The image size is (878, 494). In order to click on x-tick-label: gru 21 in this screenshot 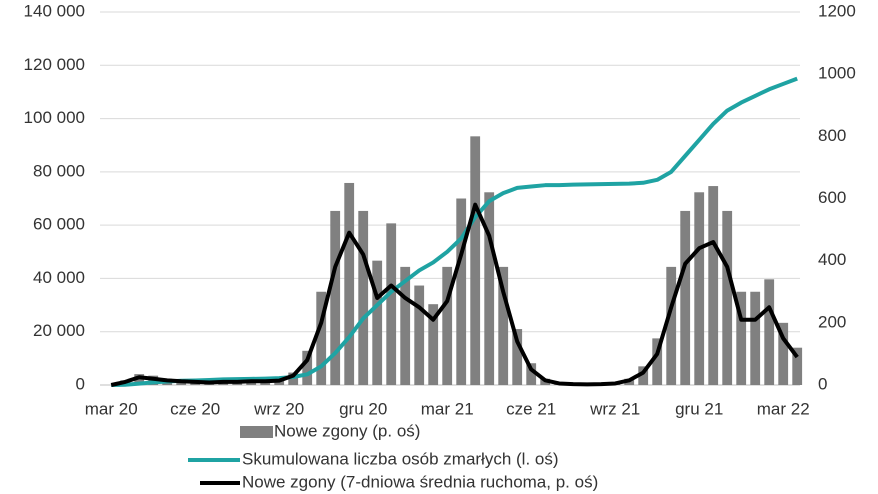, I will do `click(699, 408)`.